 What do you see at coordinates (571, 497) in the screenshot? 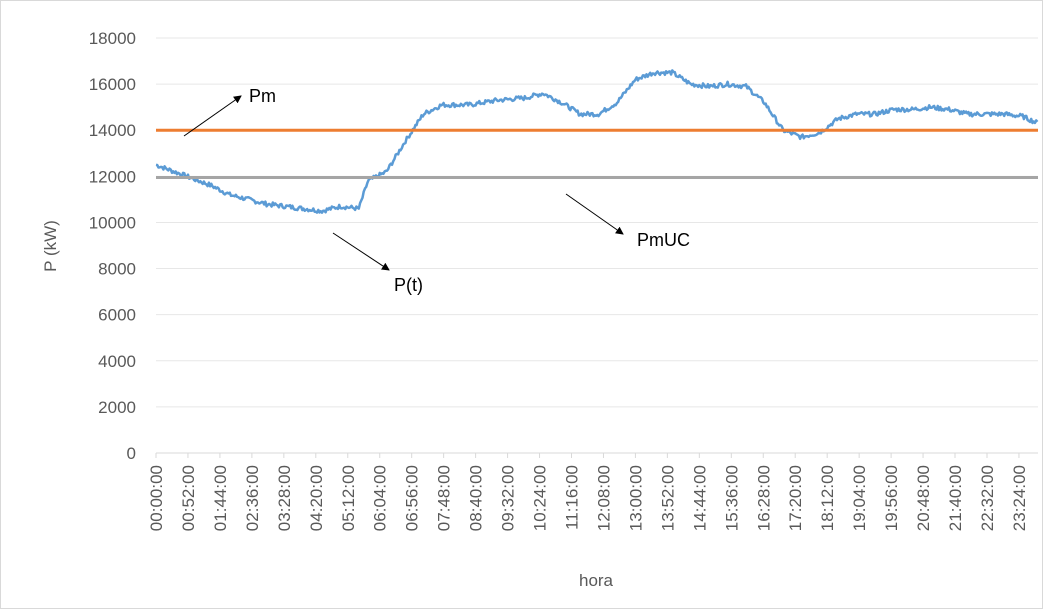
I see `x-tick-label: 11:16:00` at bounding box center [571, 497].